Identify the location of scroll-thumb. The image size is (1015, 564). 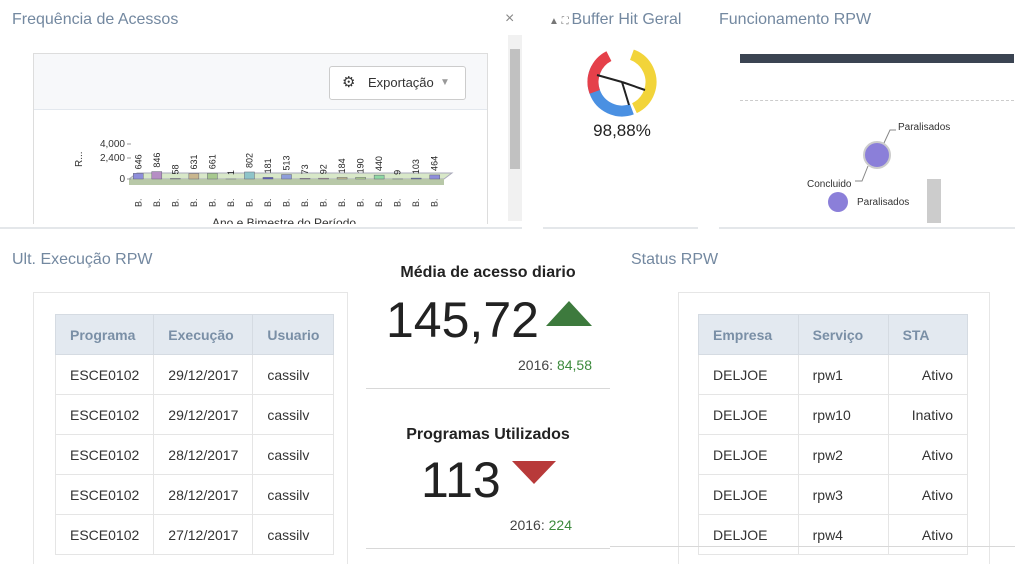
(515, 109).